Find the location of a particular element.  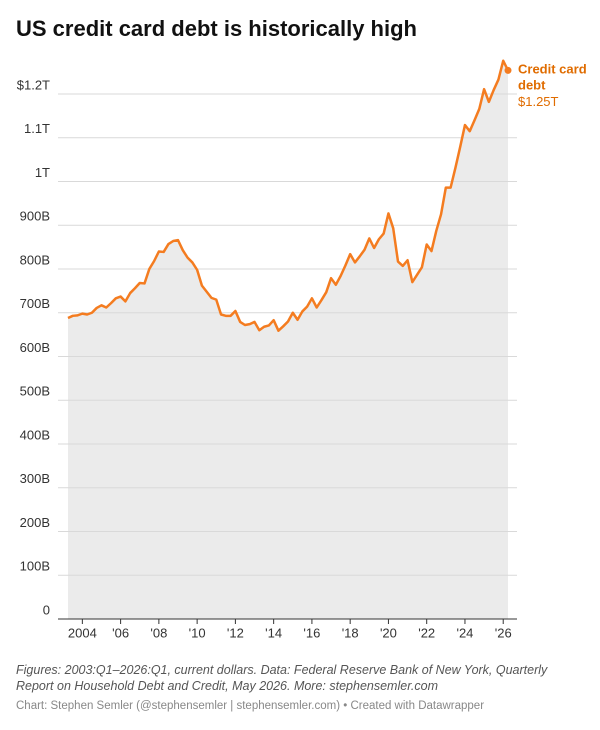

y-tick-label: 1T is located at coordinates (42, 172).